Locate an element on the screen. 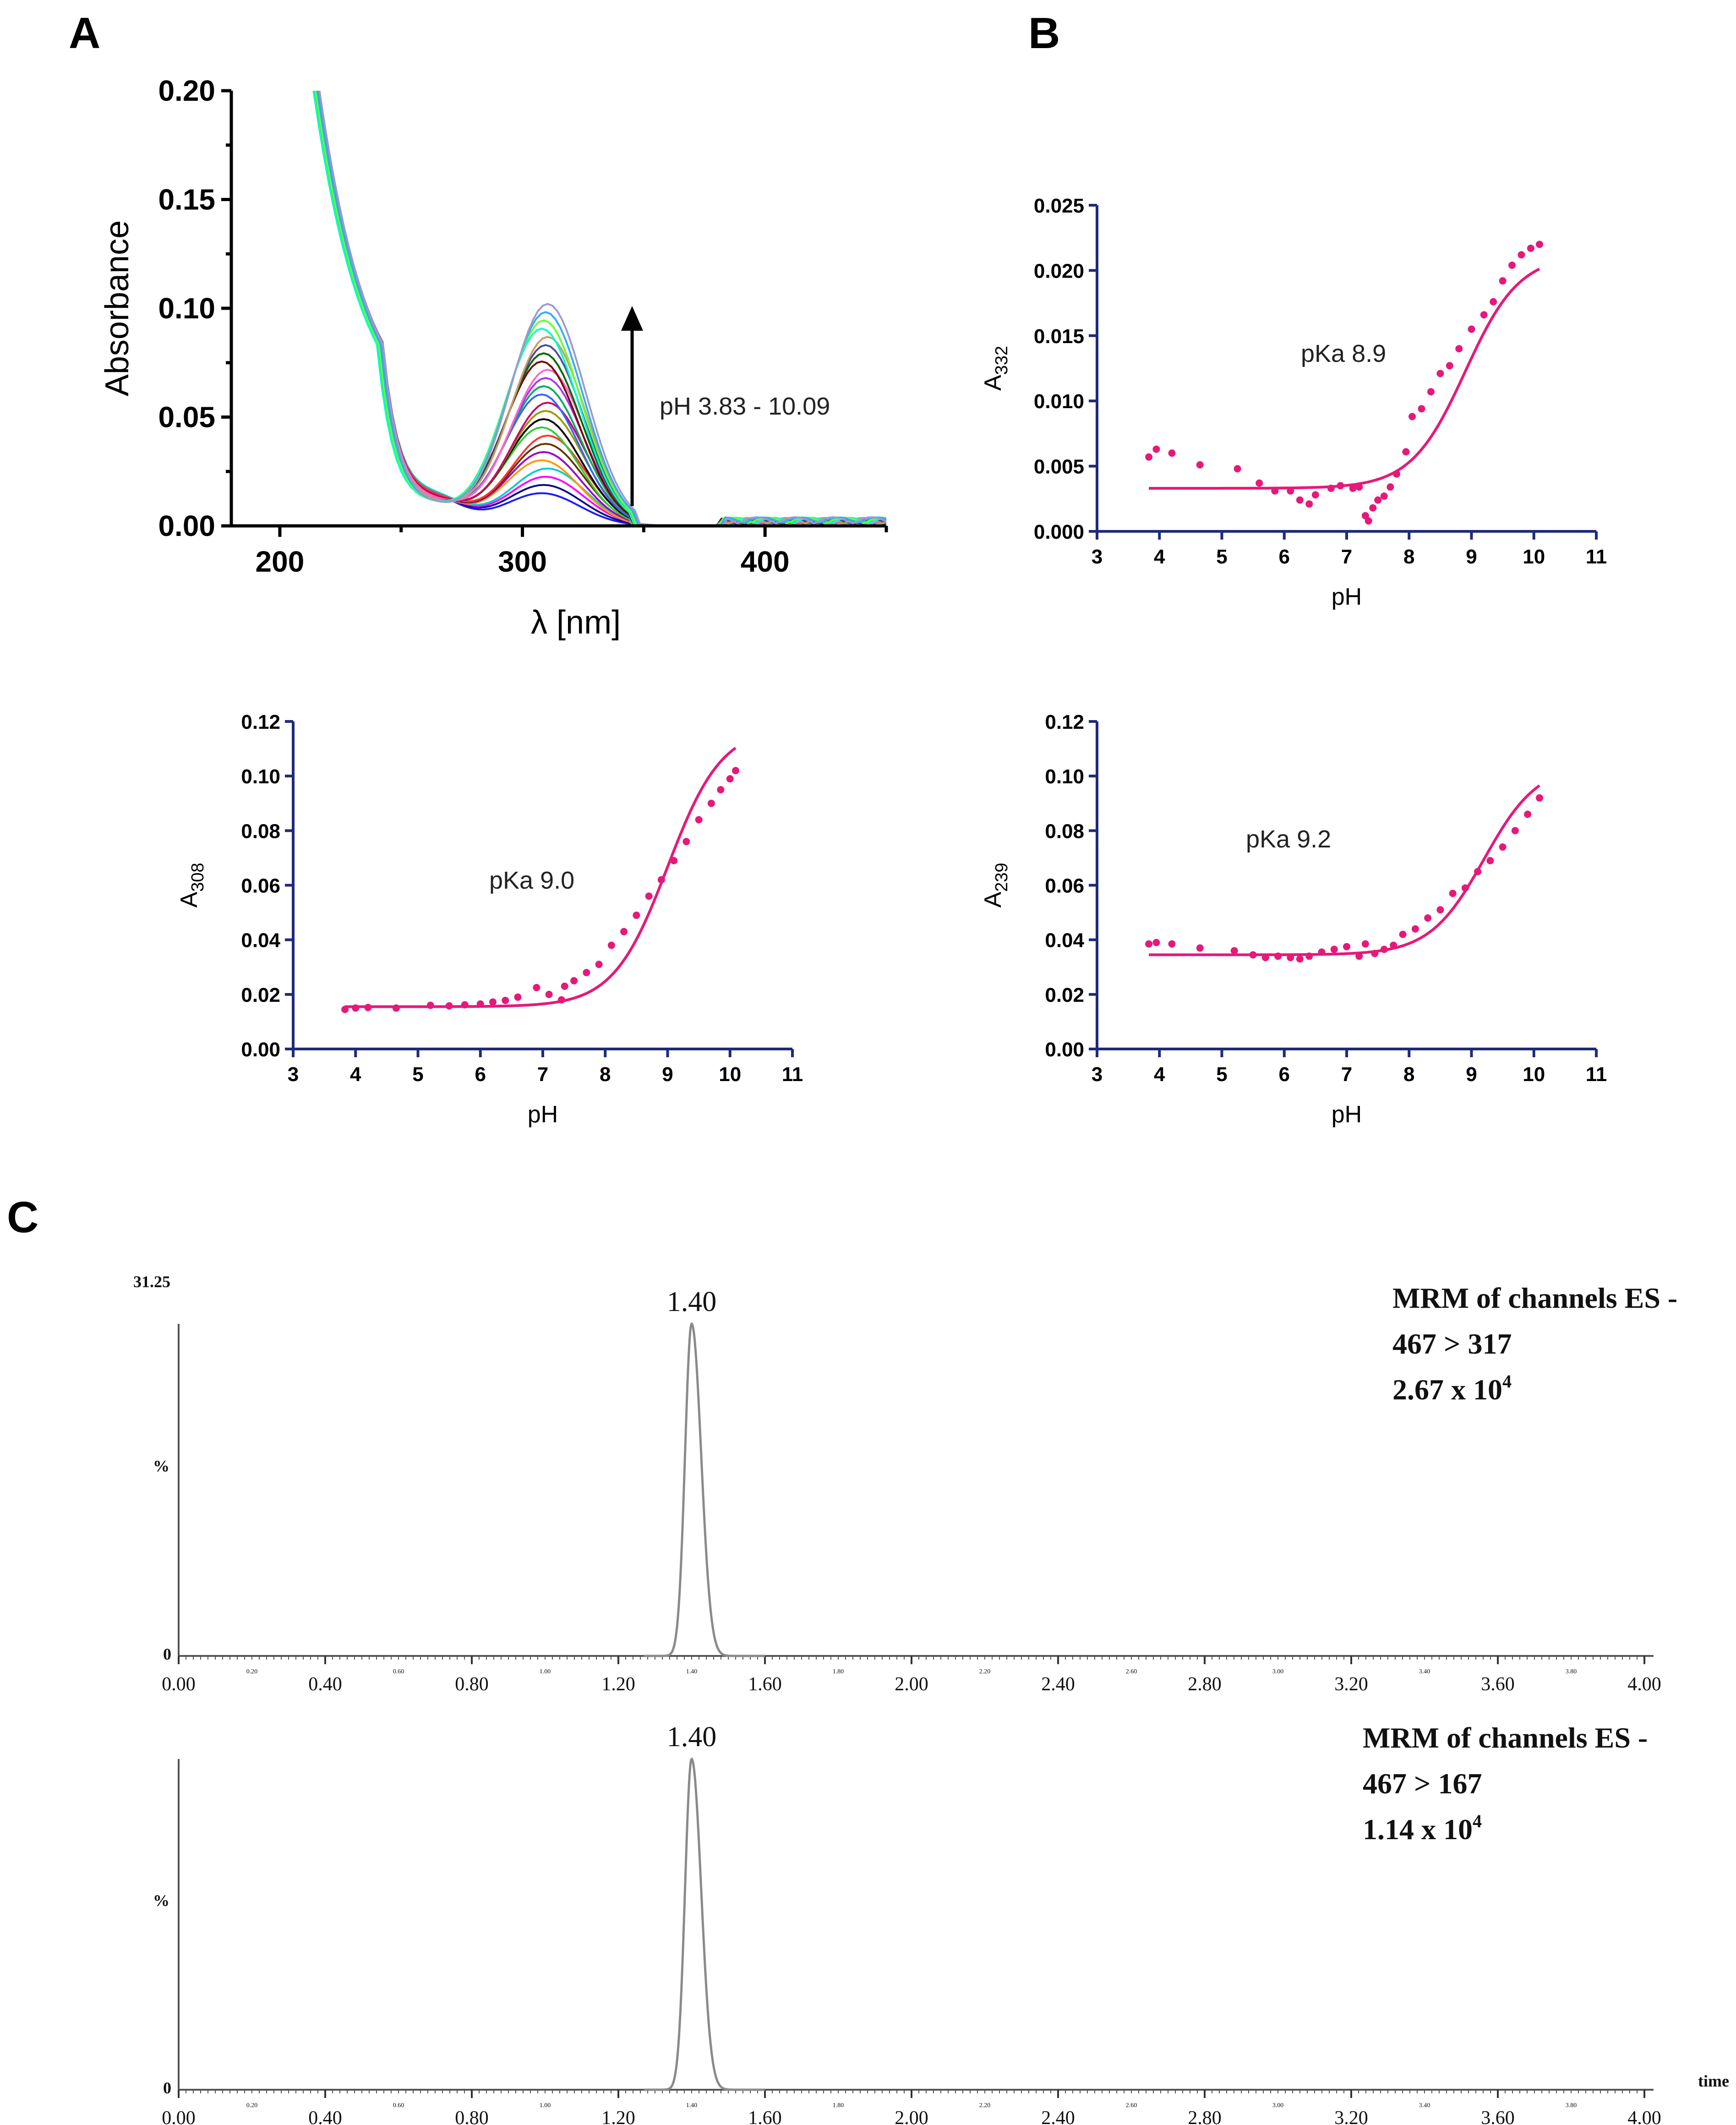 This screenshot has height=2125, width=1736. y-tick-label: 0.025 is located at coordinates (1059, 206).